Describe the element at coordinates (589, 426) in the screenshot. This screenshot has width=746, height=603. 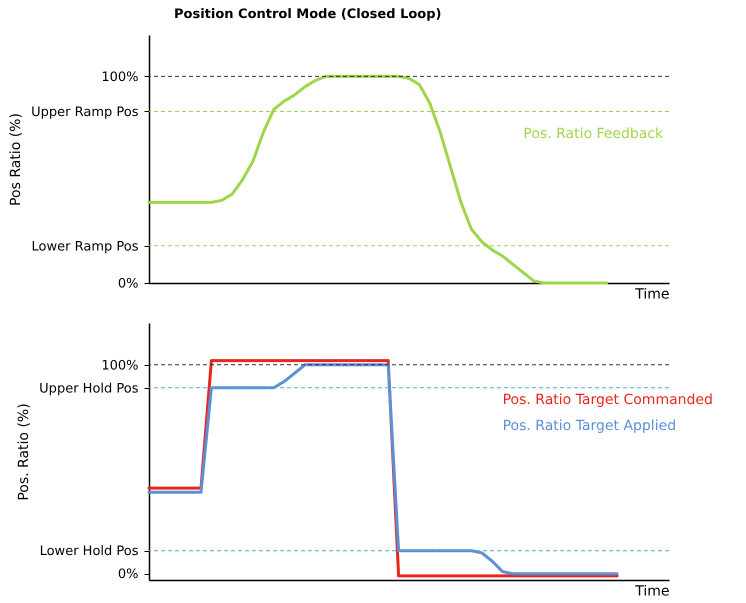
I see `text: Pos. Ratio Target Applied` at that location.